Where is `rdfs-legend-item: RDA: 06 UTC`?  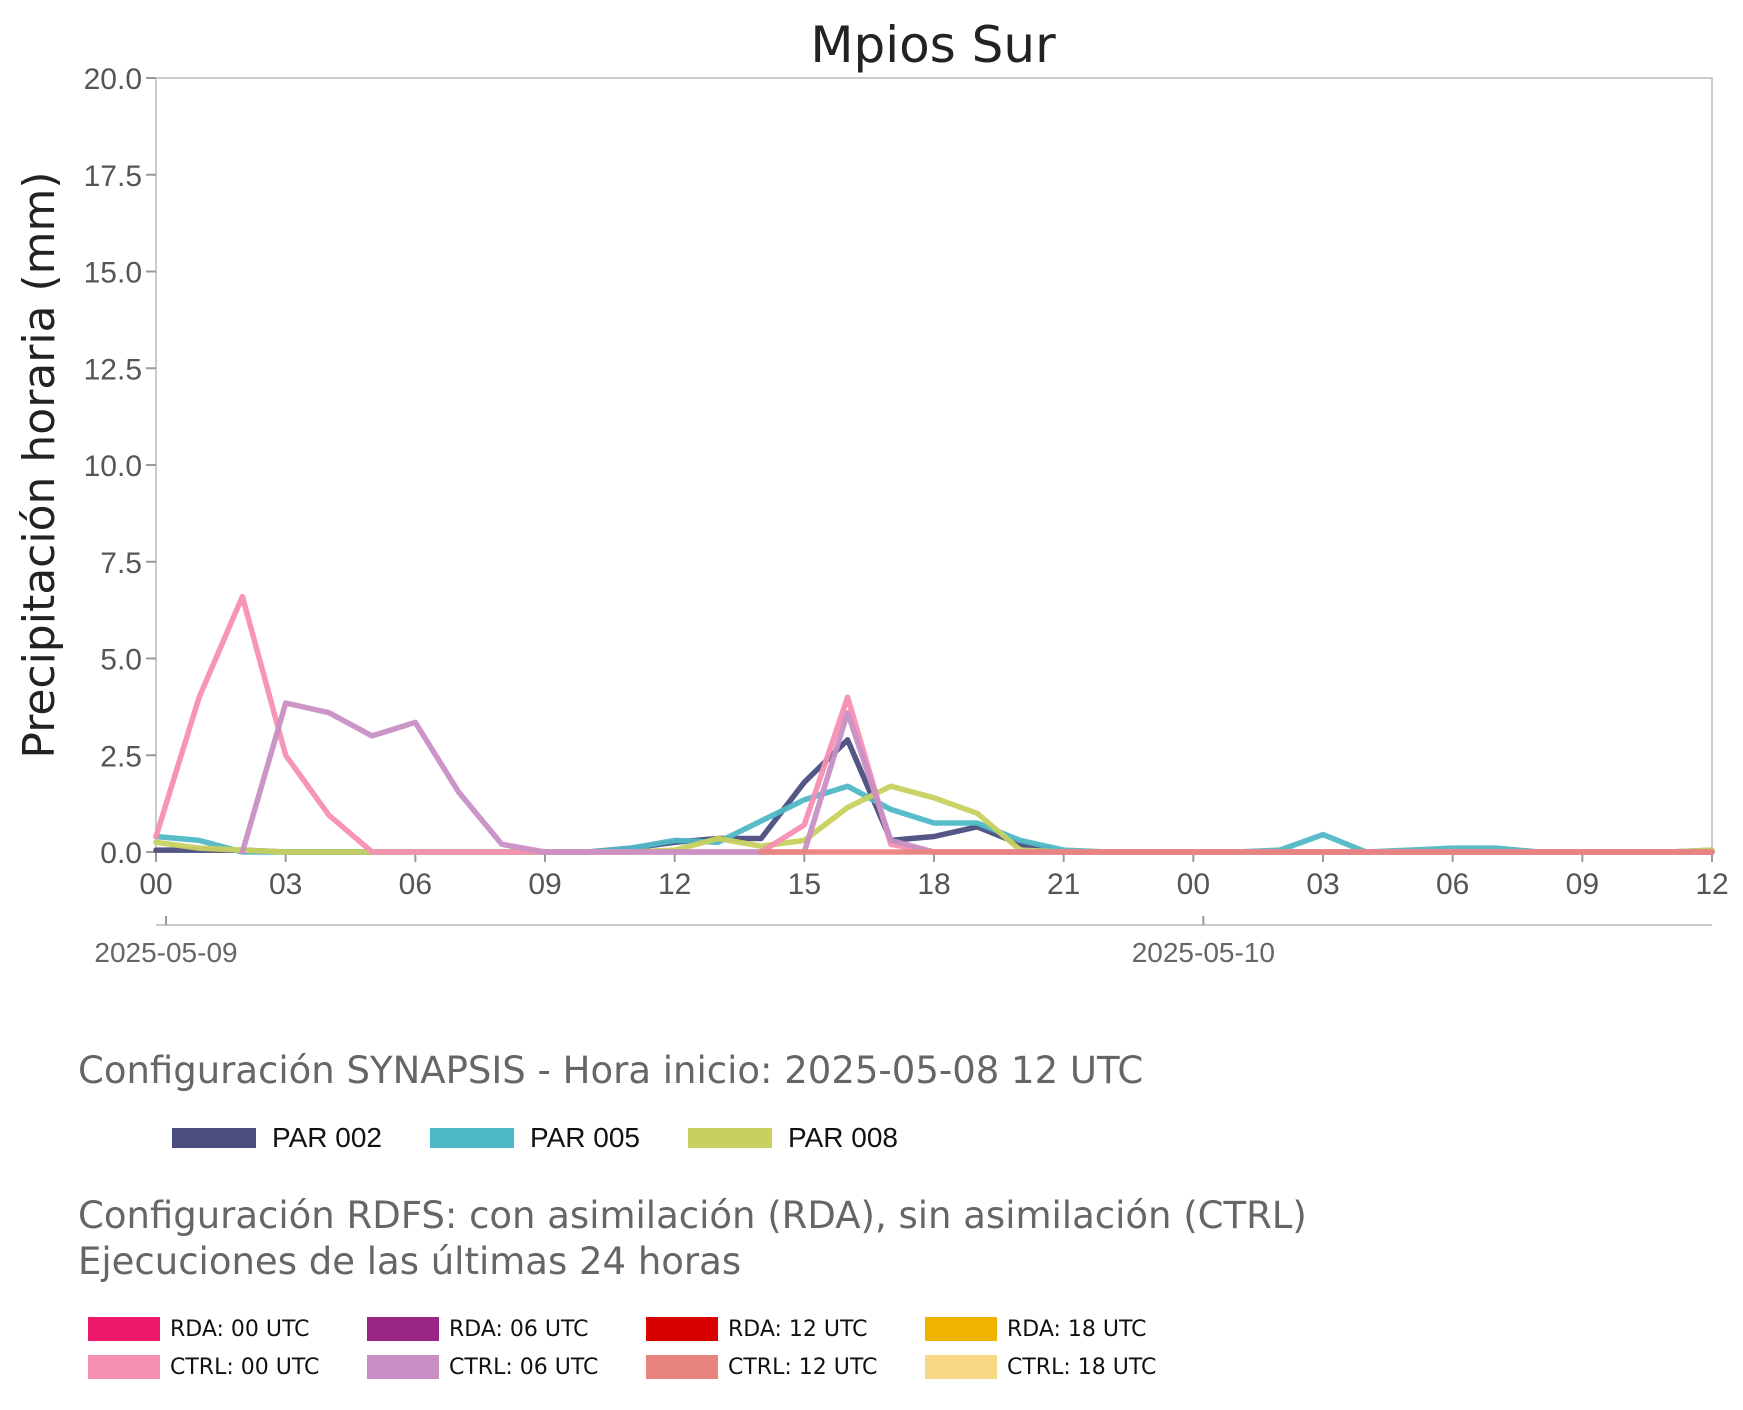 rdfs-legend-item: RDA: 06 UTC is located at coordinates (506, 1329).